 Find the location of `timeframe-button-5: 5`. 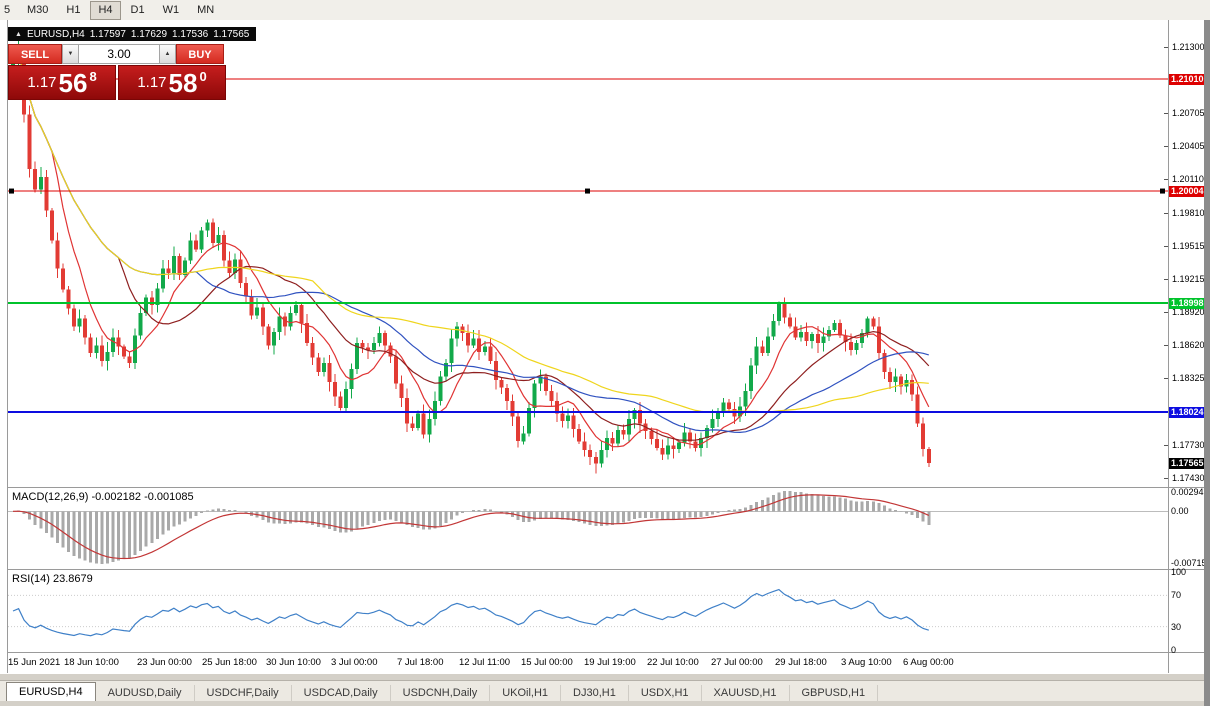

timeframe-button-5: 5 is located at coordinates (7, 9).